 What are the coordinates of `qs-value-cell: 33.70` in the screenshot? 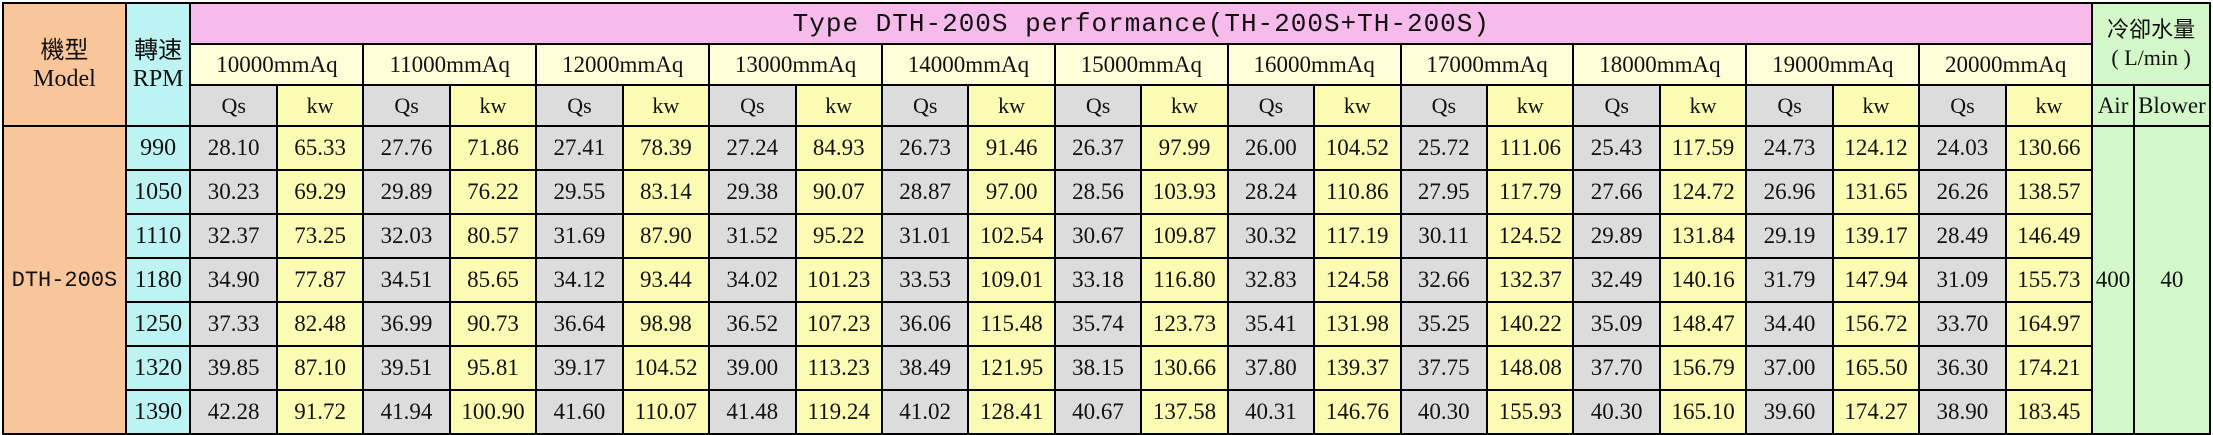 It's located at (1962, 324).